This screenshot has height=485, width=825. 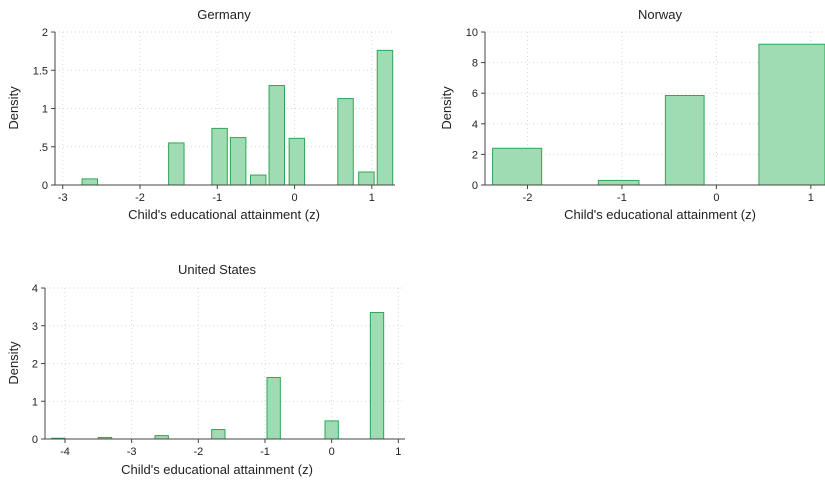 I want to click on y-tick-label: 3, so click(x=35, y=327).